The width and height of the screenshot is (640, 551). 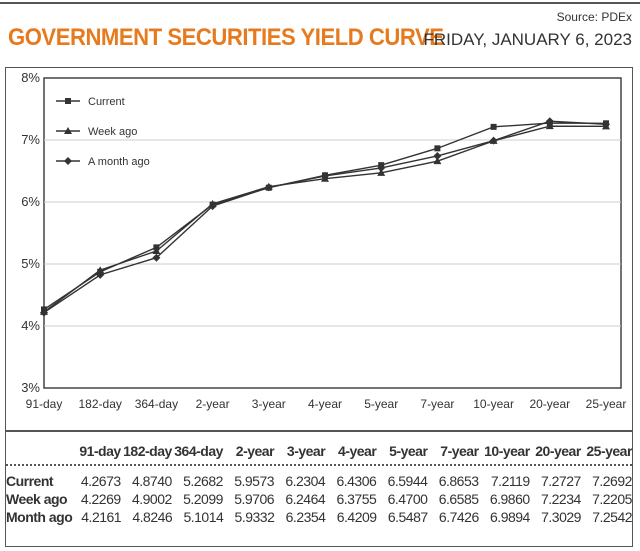 I want to click on legend-item: Current, so click(x=90, y=102).